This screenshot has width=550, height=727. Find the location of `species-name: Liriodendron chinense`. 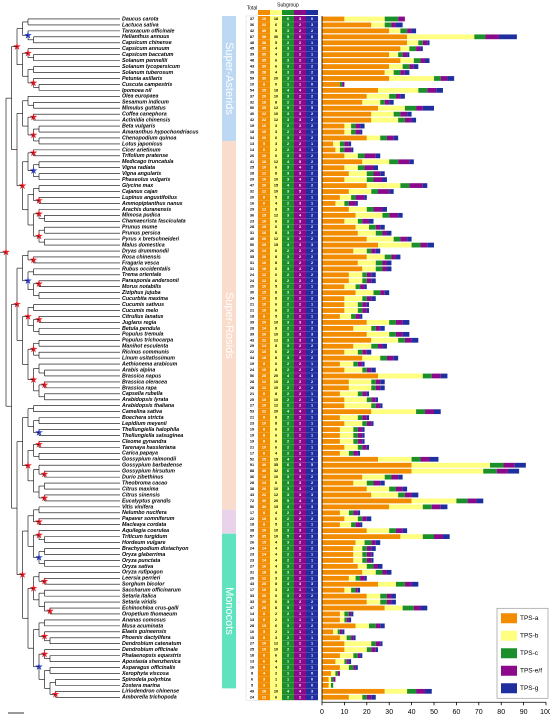

species-name: Liriodendron chinense is located at coordinates (150, 692).